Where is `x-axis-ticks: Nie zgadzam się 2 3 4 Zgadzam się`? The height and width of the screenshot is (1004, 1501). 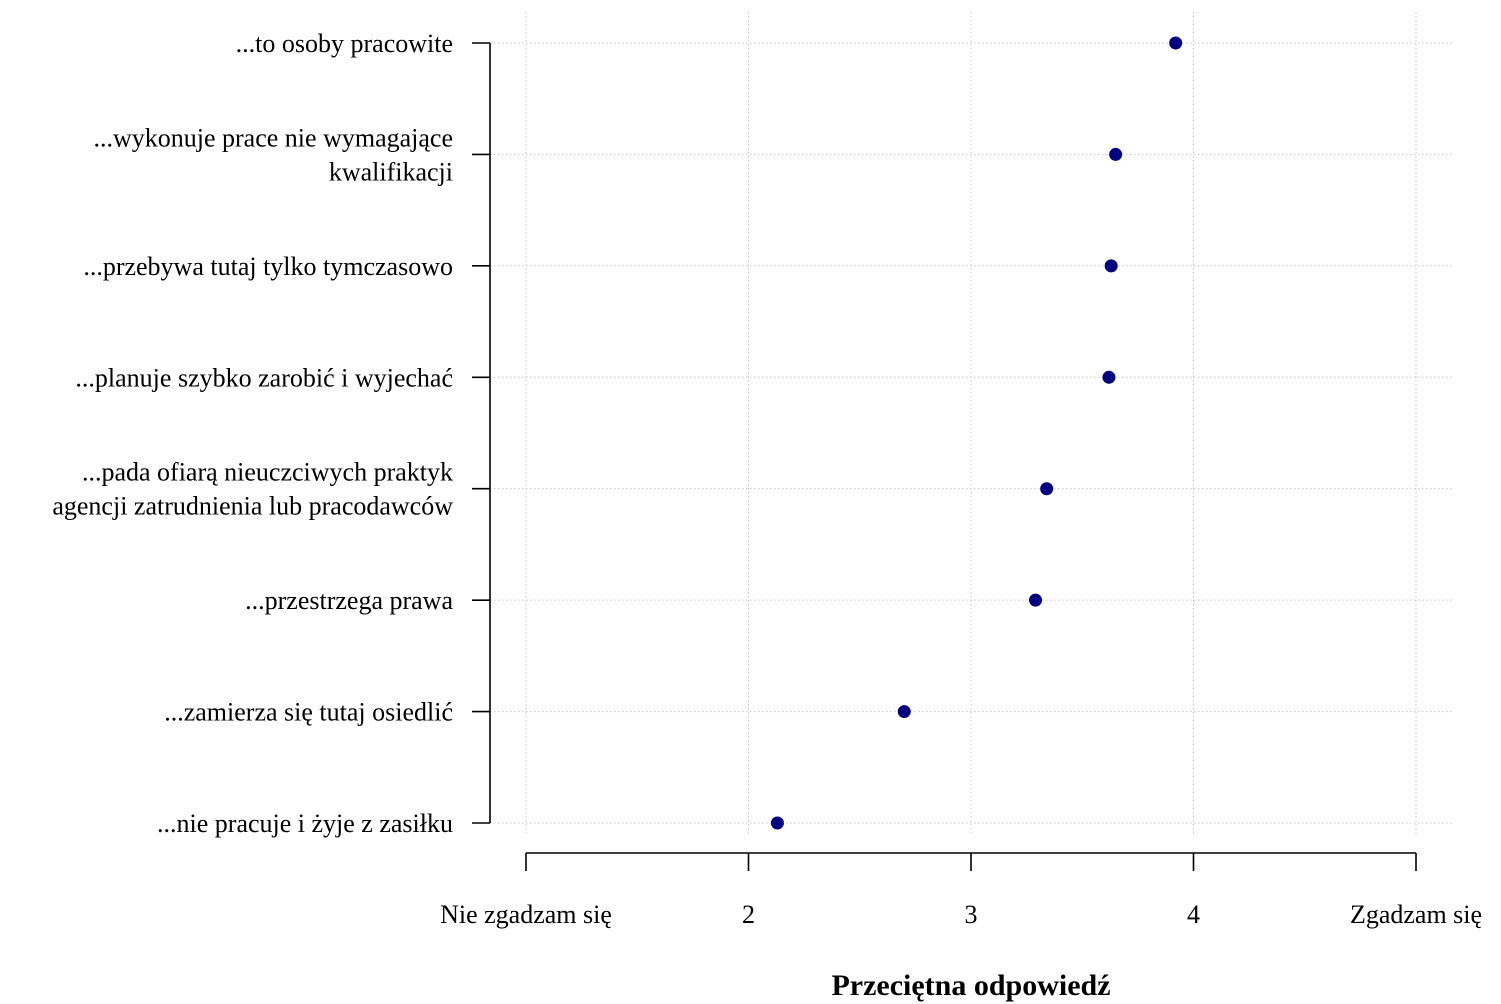 x-axis-ticks: Nie zgadzam się 2 3 4 Zgadzam się is located at coordinates (961, 891).